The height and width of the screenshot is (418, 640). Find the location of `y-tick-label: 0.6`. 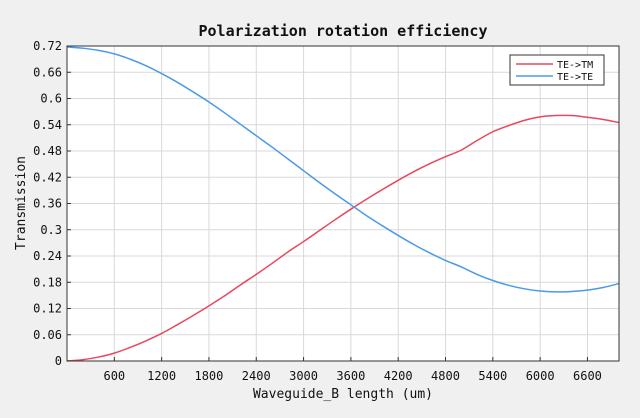

y-tick-label: 0.6 is located at coordinates (51, 99).